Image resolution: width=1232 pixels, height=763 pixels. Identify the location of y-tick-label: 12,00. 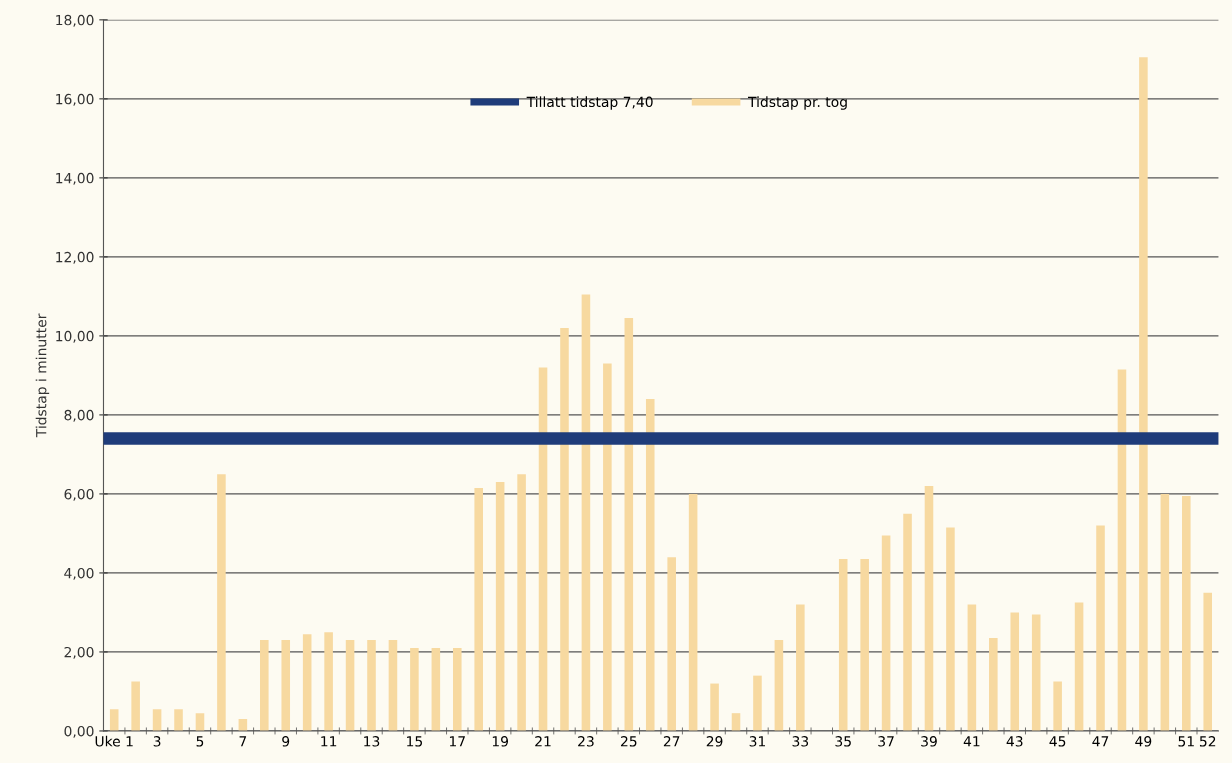
(75, 257).